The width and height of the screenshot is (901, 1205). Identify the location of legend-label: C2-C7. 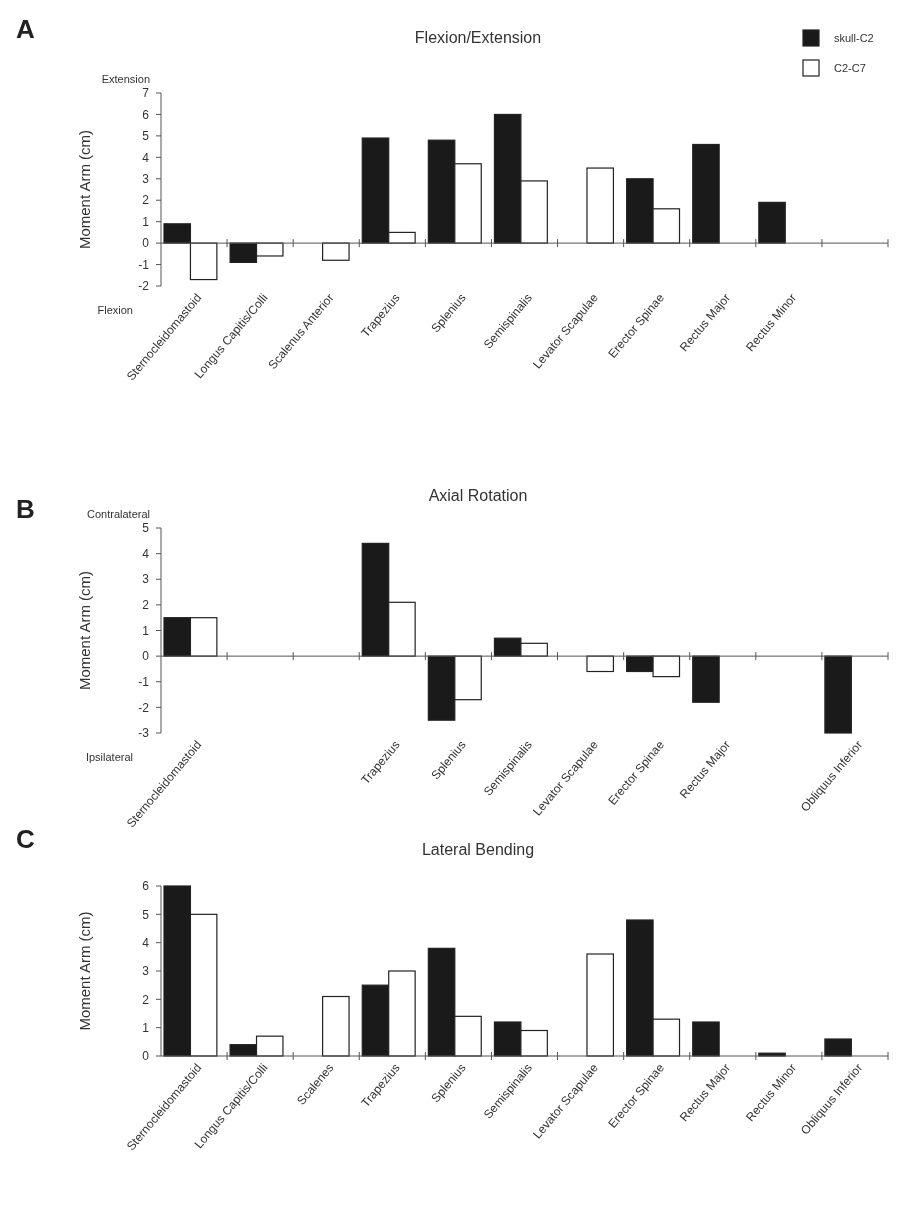
(850, 67).